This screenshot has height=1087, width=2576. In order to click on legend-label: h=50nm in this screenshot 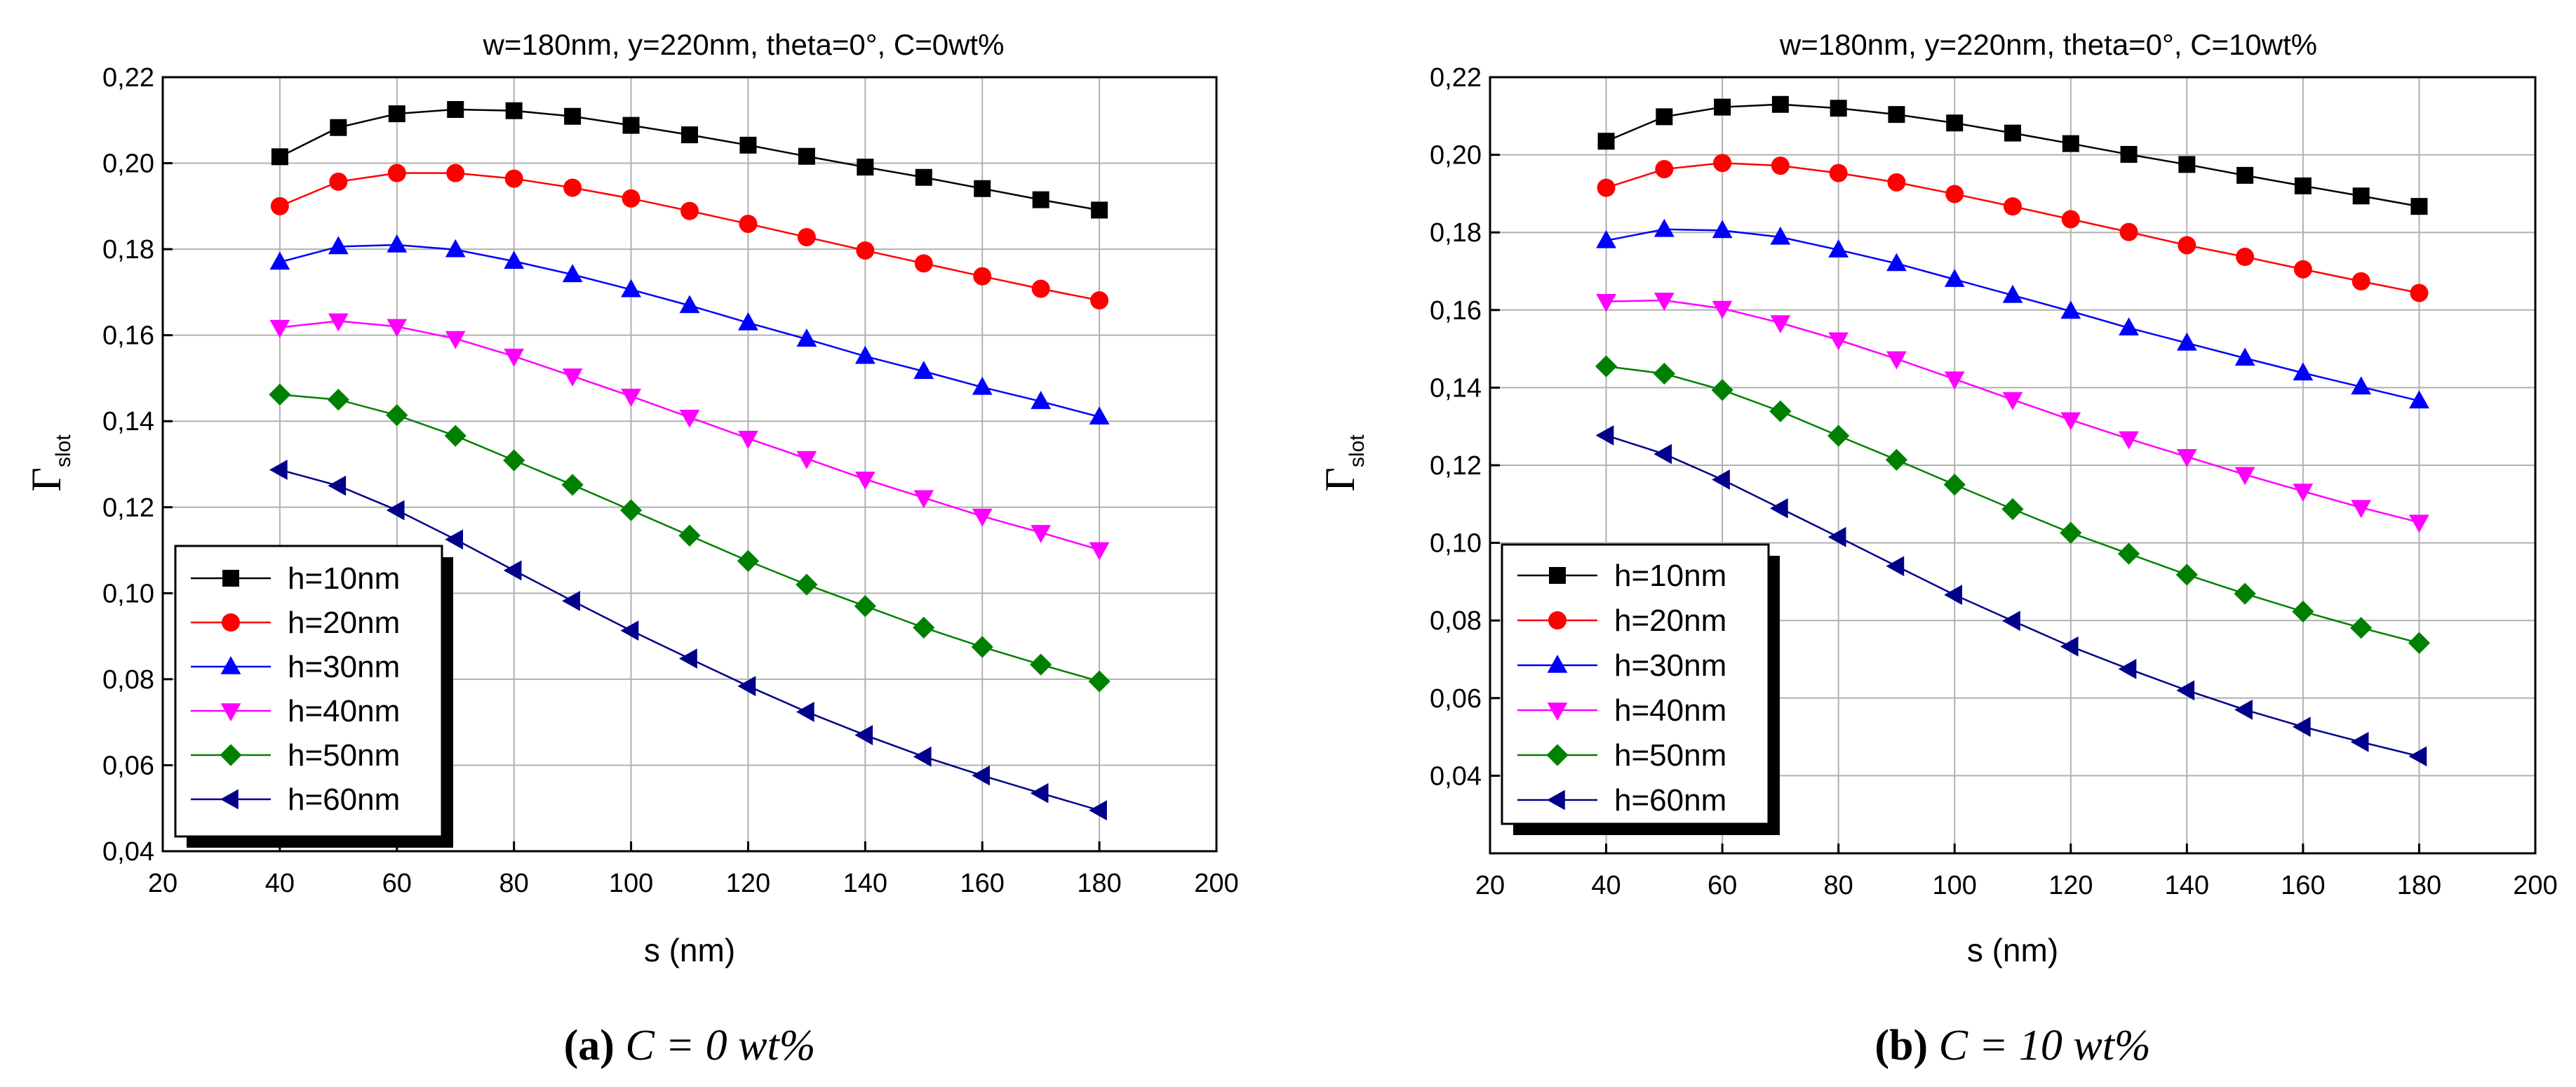, I will do `click(344, 755)`.